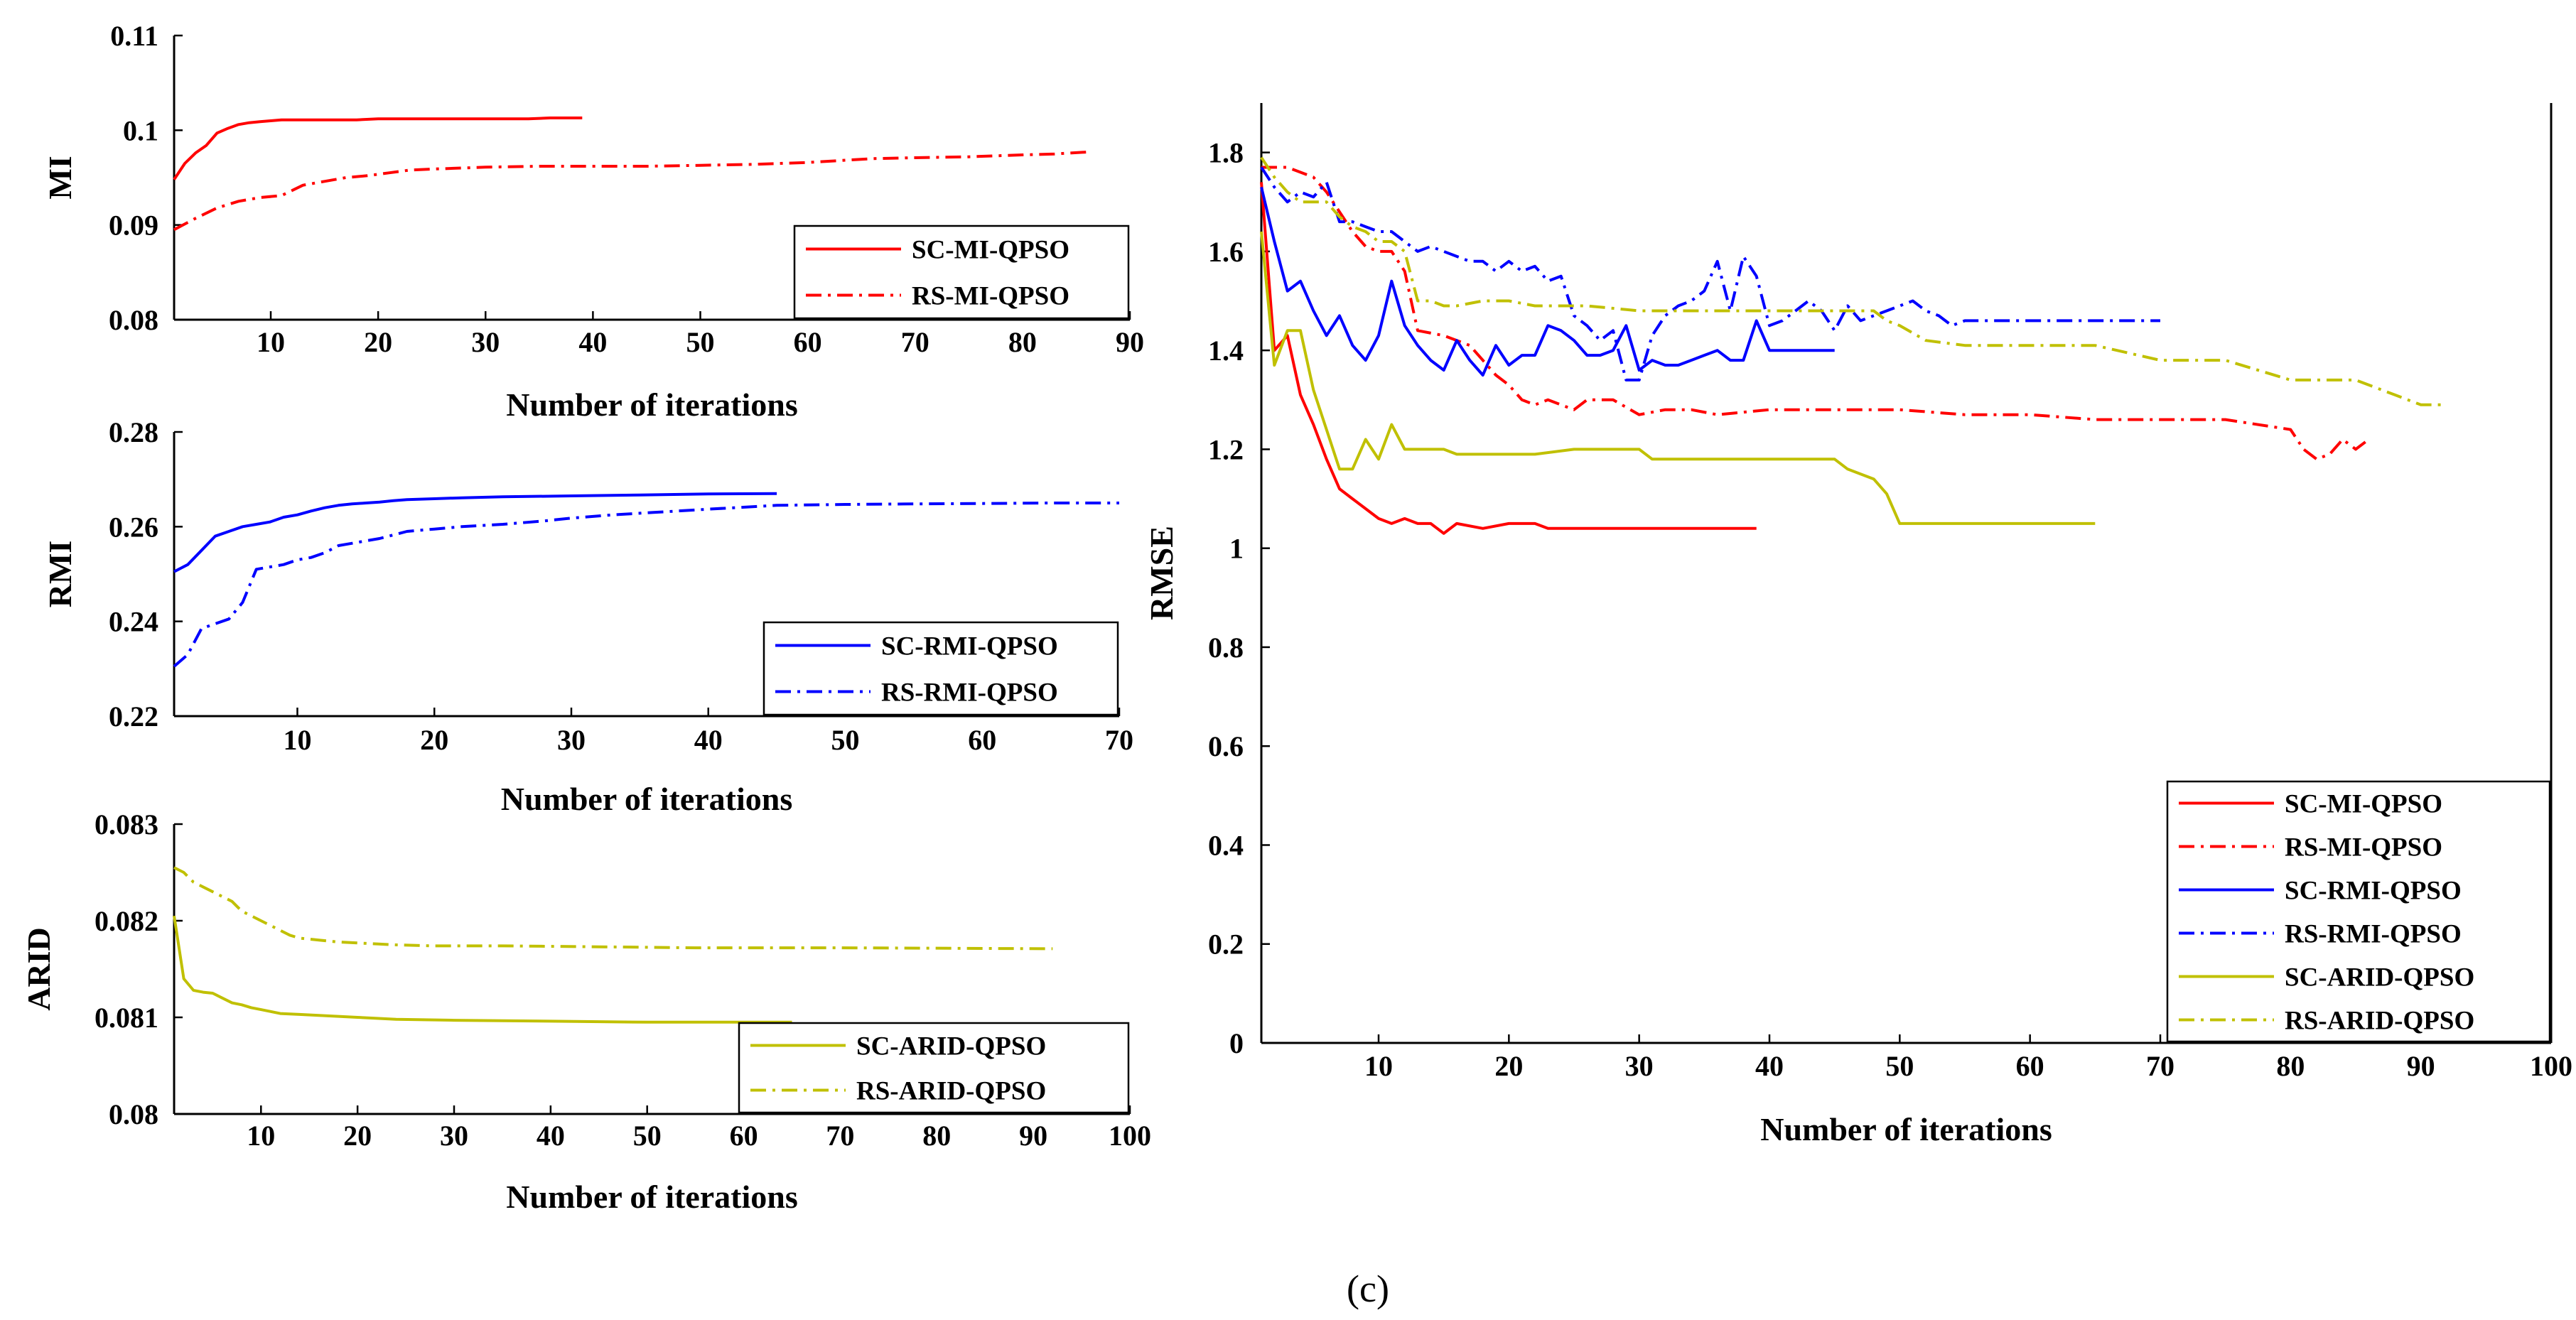 This screenshot has width=2576, height=1320. I want to click on y-axis-label: MI, so click(60, 177).